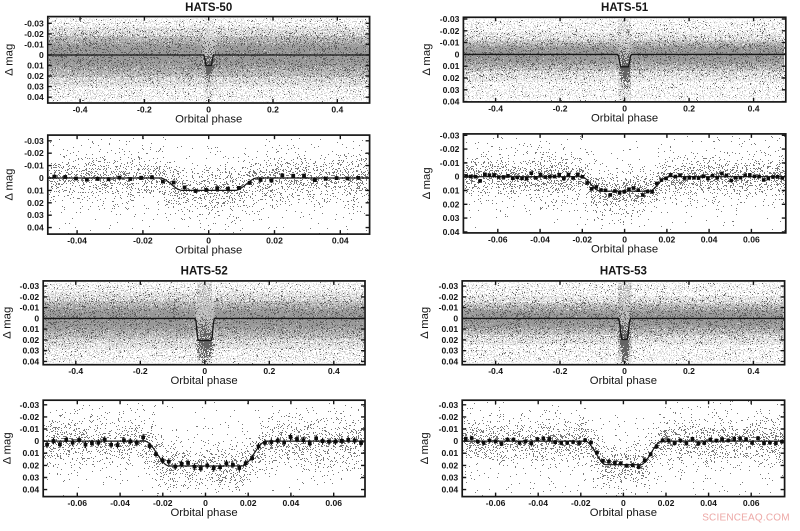 The image size is (800, 531). Describe the element at coordinates (625, 8) in the screenshot. I see `svg-text: HATS-51` at that location.